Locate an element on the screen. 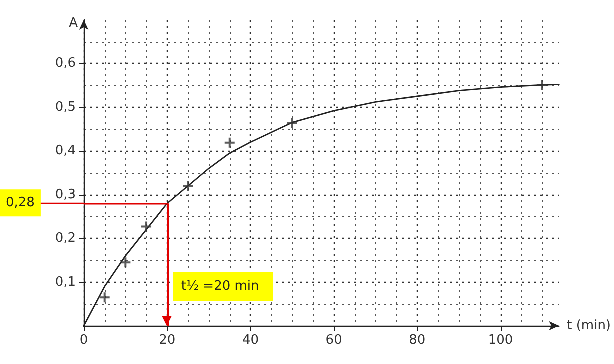  y-tick-label: 0,2 is located at coordinates (65, 238).